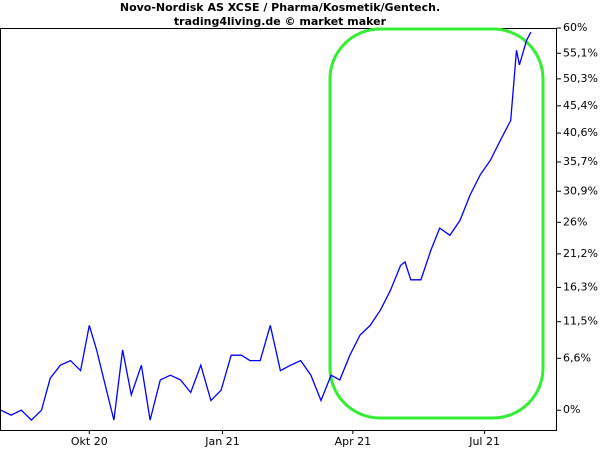 The height and width of the screenshot is (450, 600). I want to click on y-tick-label: 60%, so click(575, 27).